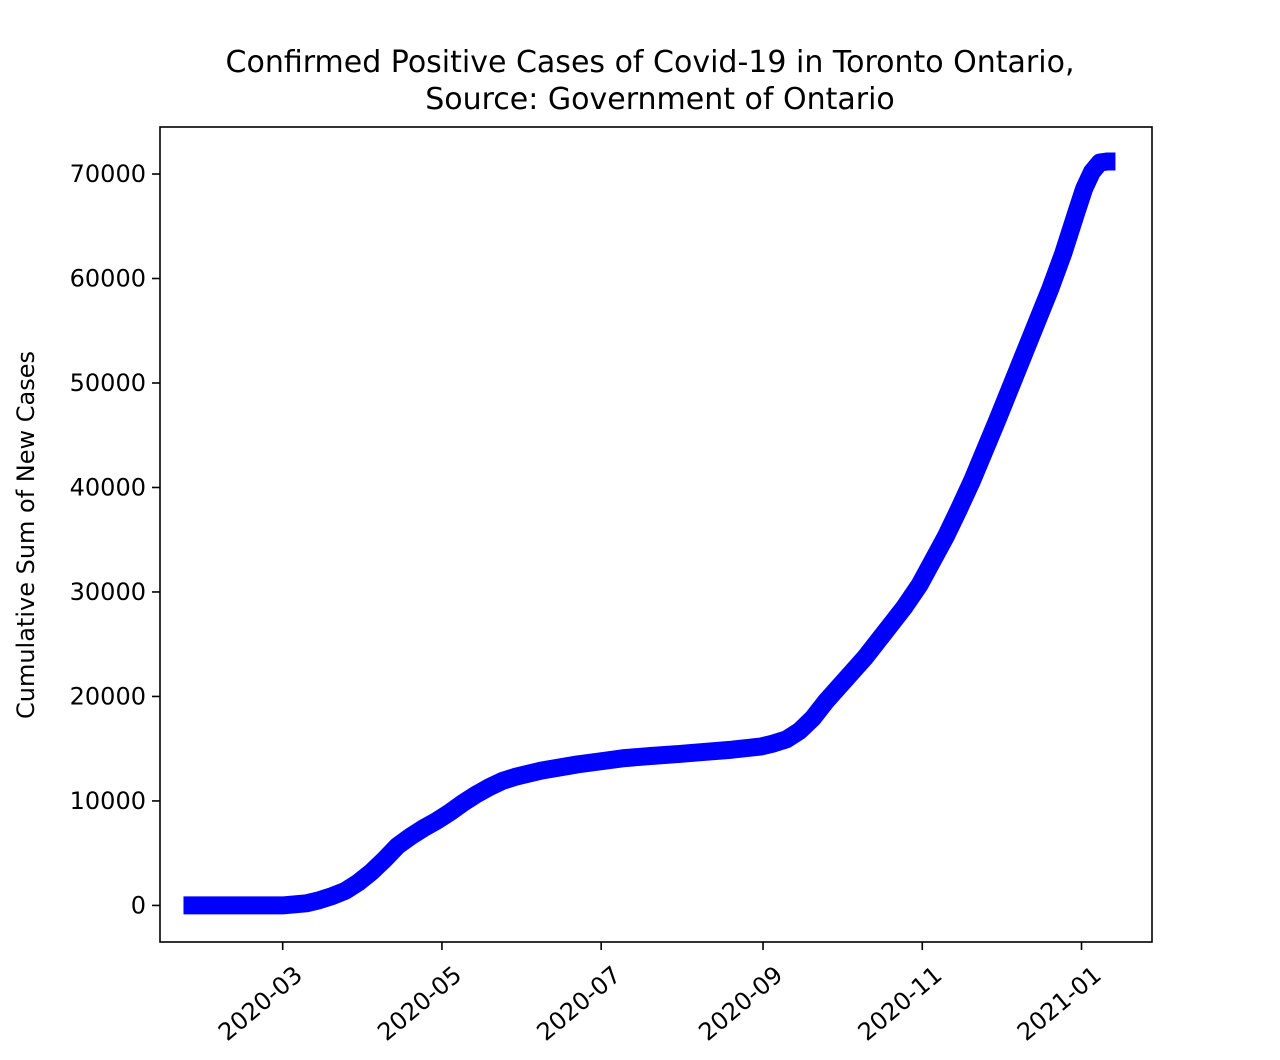 The width and height of the screenshot is (1280, 1060). Describe the element at coordinates (740, 1004) in the screenshot. I see `x-tick-label: 2020-09` at that location.